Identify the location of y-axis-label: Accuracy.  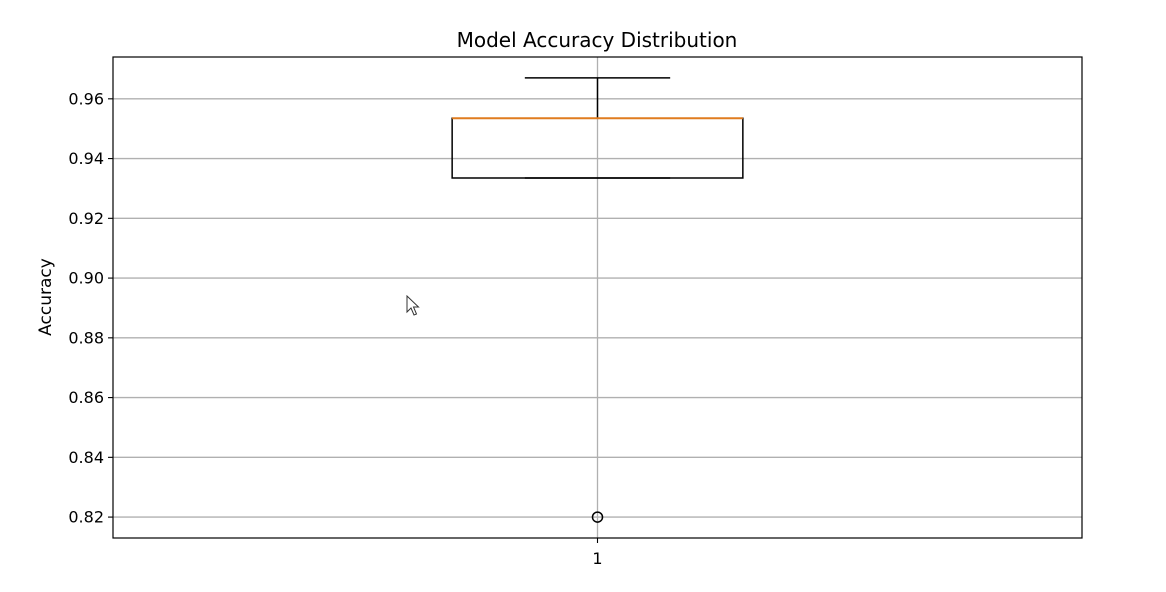
(46, 297).